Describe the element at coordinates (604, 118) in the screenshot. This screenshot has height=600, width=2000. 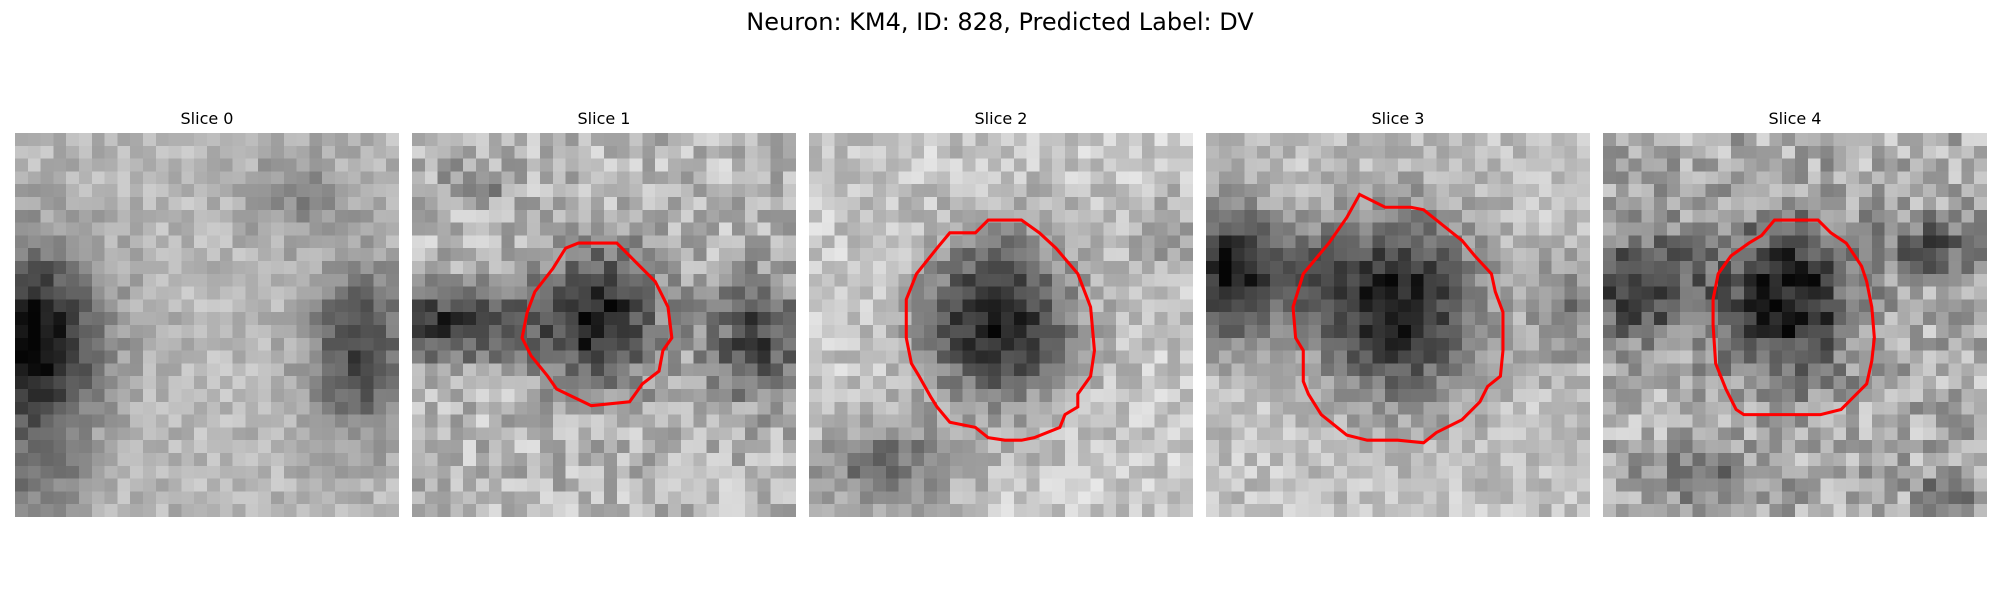
I see `slice-title-1: Slice 1` at that location.